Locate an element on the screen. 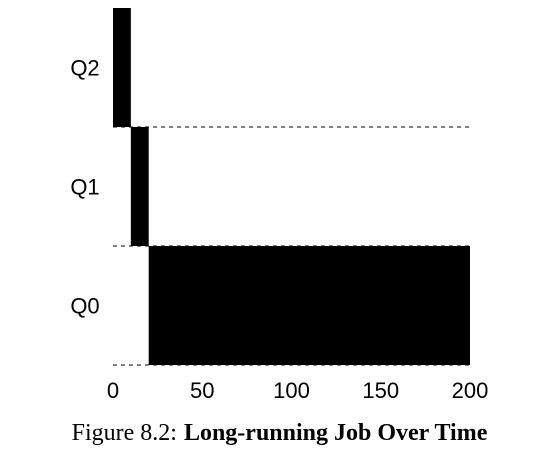 The height and width of the screenshot is (473, 559). x-tick-label: 100 is located at coordinates (291, 390).